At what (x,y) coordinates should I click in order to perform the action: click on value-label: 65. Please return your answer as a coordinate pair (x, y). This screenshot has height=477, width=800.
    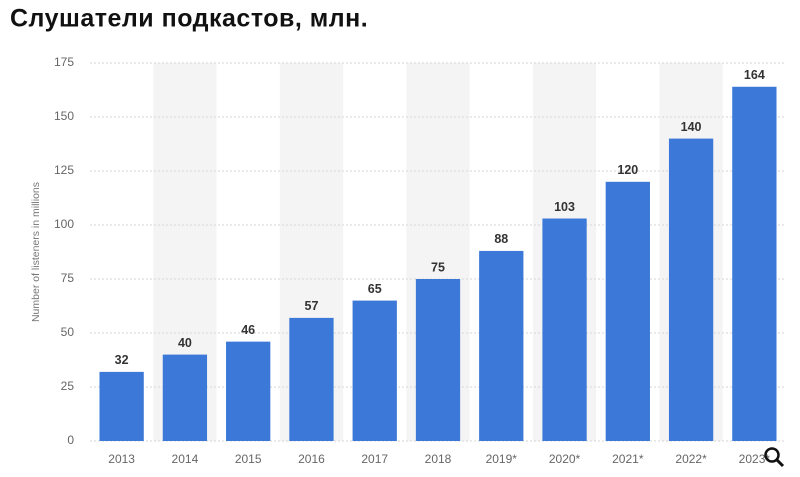
    Looking at the image, I should click on (375, 289).